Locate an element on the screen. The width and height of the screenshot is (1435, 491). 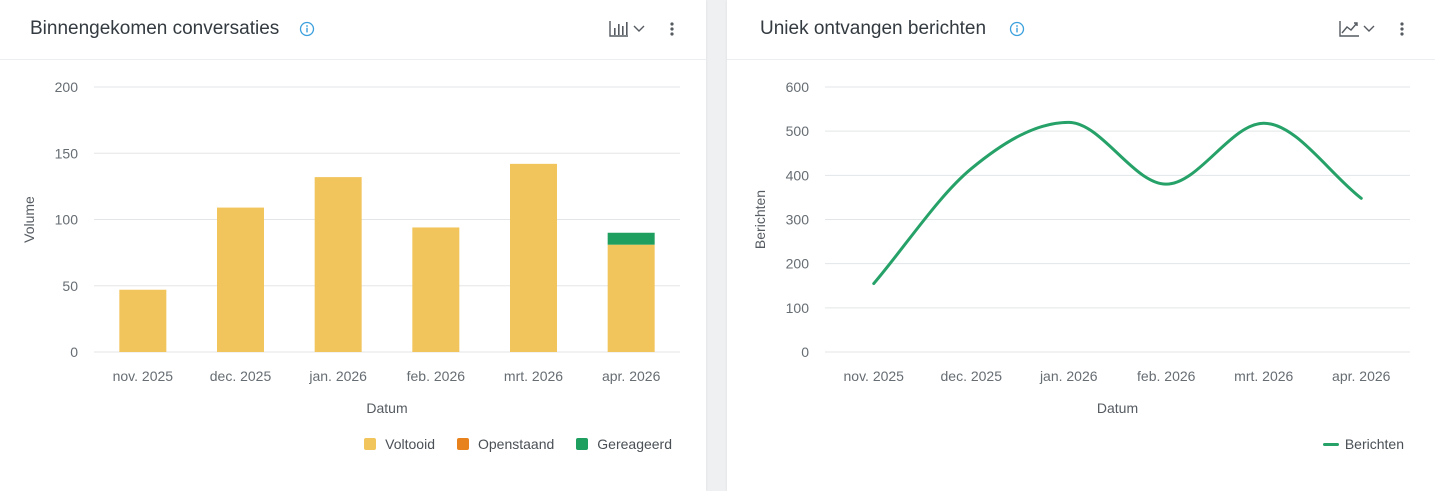
bar-gereageerd is located at coordinates (631, 238).